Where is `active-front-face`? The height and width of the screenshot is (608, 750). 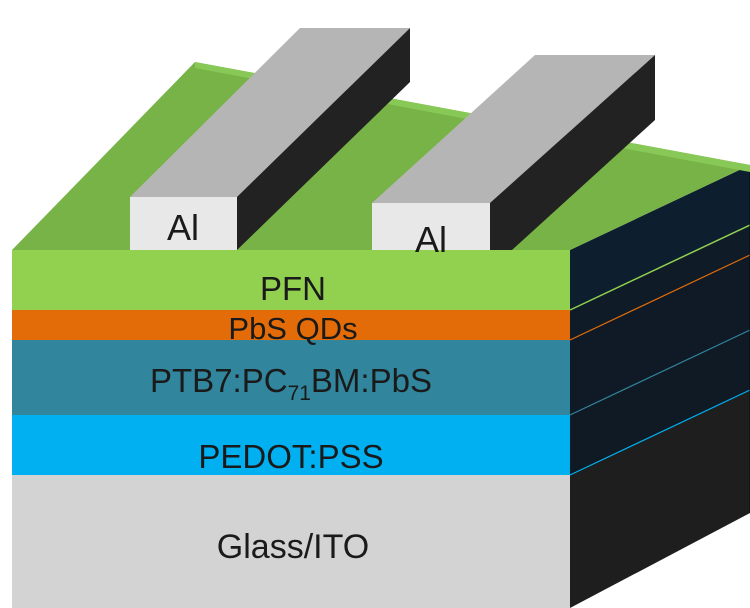 active-front-face is located at coordinates (291, 377).